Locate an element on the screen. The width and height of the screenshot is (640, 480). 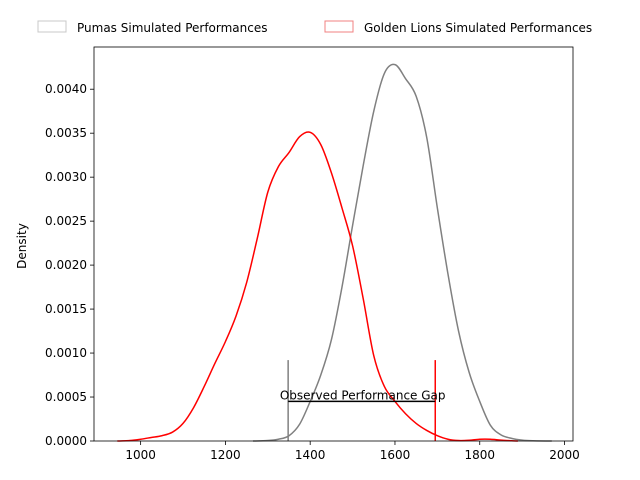
x-tick-label: 1200 is located at coordinates (225, 455).